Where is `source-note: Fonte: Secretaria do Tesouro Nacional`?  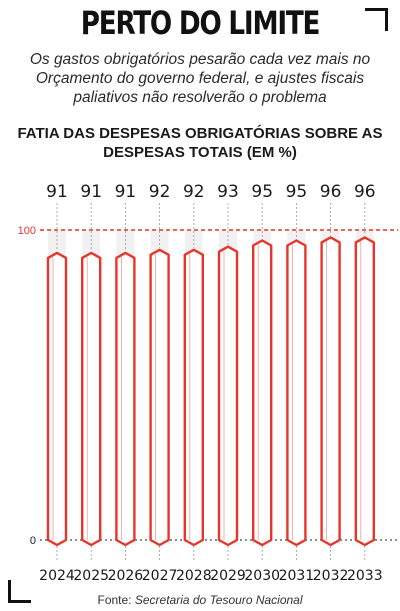
source-note: Fonte: Secretaria do Tesouro Nacional is located at coordinates (200, 600).